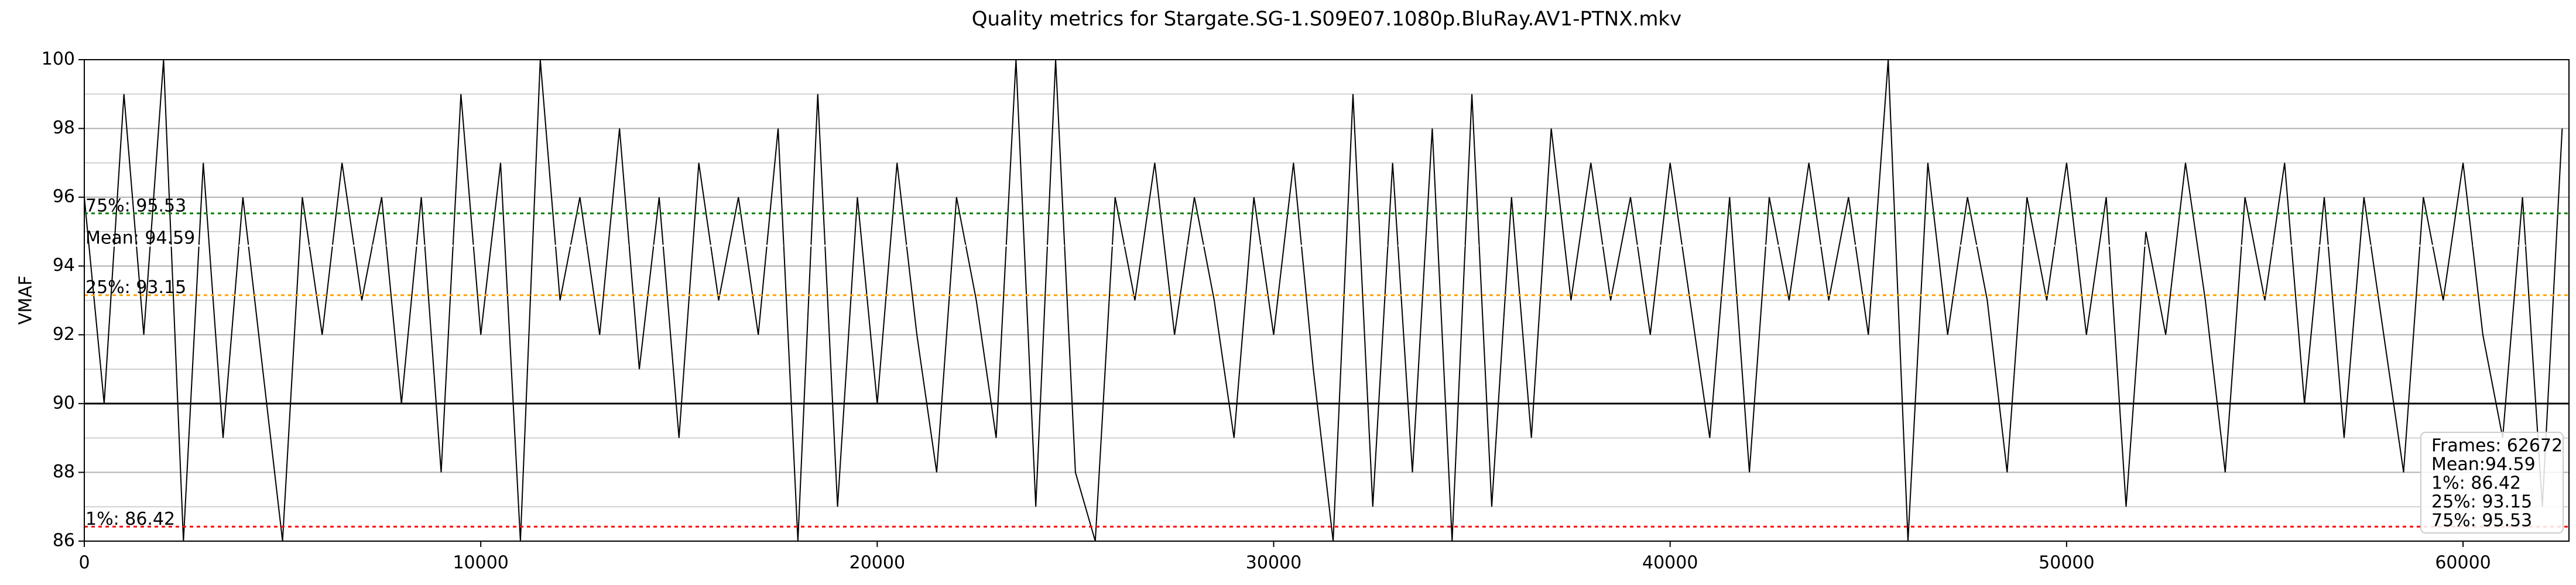 The width and height of the screenshot is (2576, 585). What do you see at coordinates (2481, 521) in the screenshot?
I see `stats-text: 75%: 95.53` at bounding box center [2481, 521].